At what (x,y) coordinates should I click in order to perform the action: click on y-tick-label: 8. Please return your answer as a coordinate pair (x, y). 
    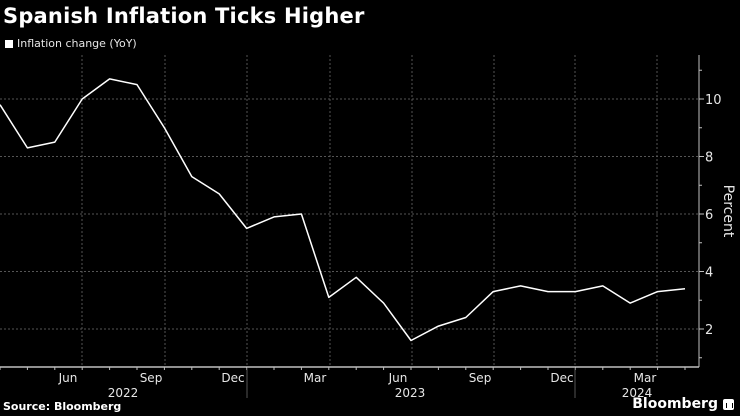
    Looking at the image, I should click on (709, 158).